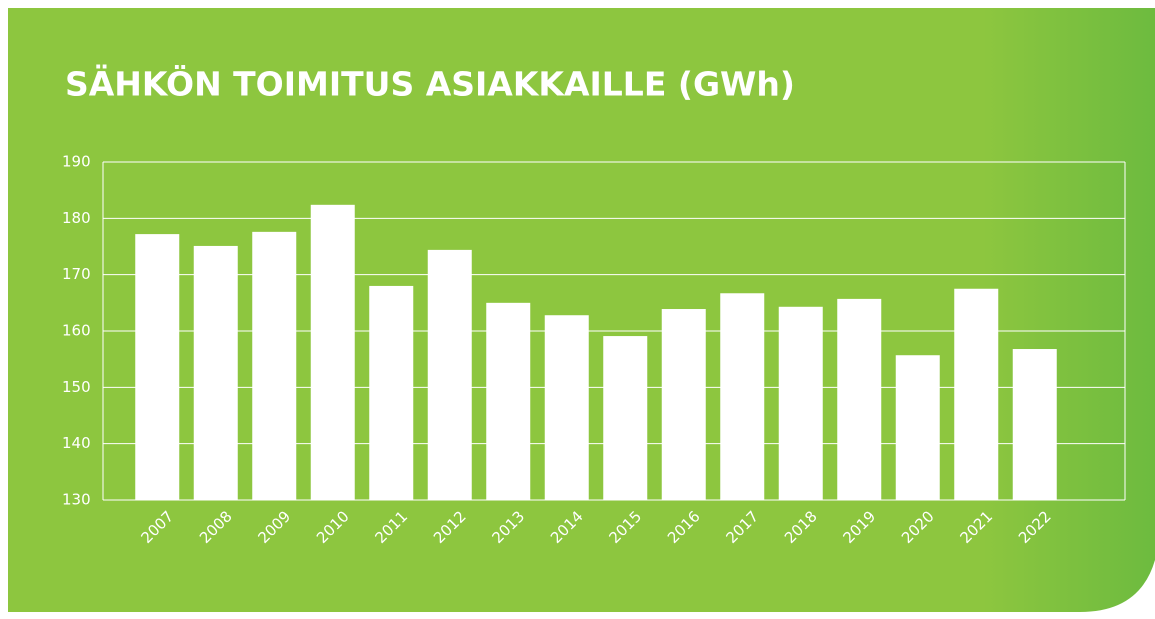 The image size is (1155, 619). What do you see at coordinates (76, 218) in the screenshot?
I see `y-tick-label: 180` at bounding box center [76, 218].